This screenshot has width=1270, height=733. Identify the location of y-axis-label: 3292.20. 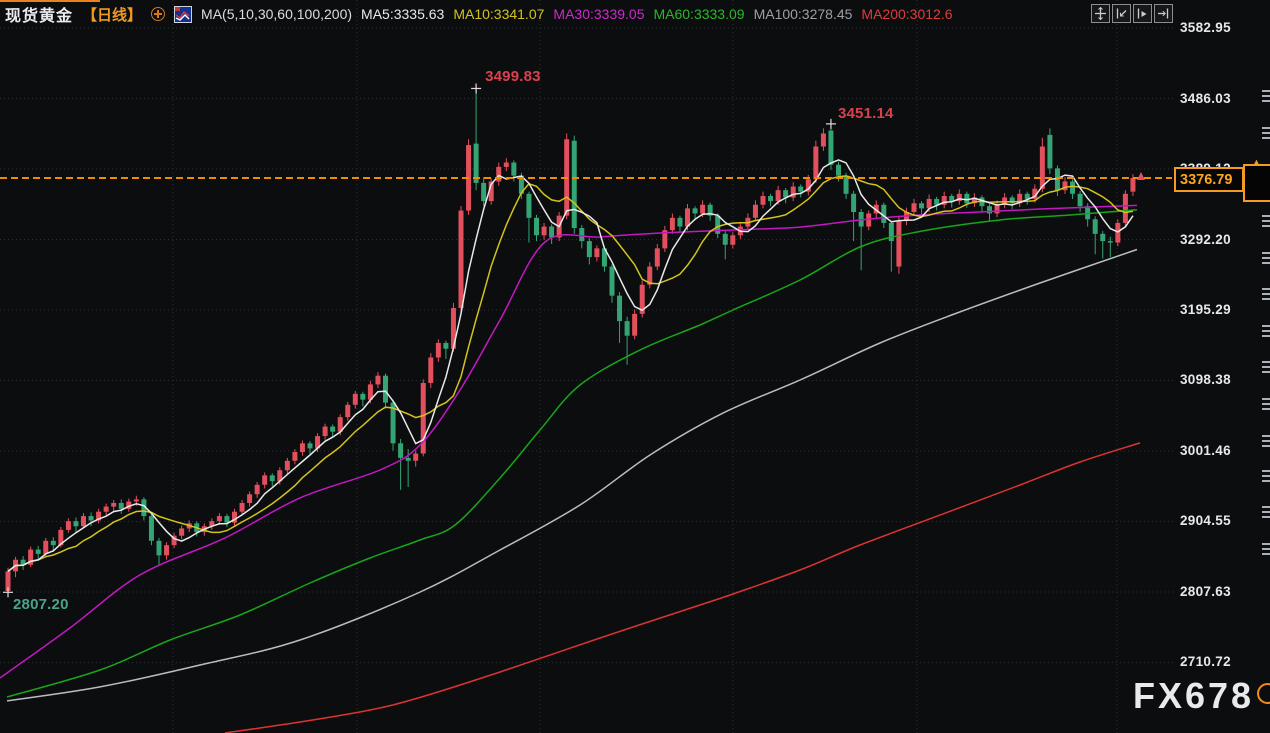
(1205, 239).